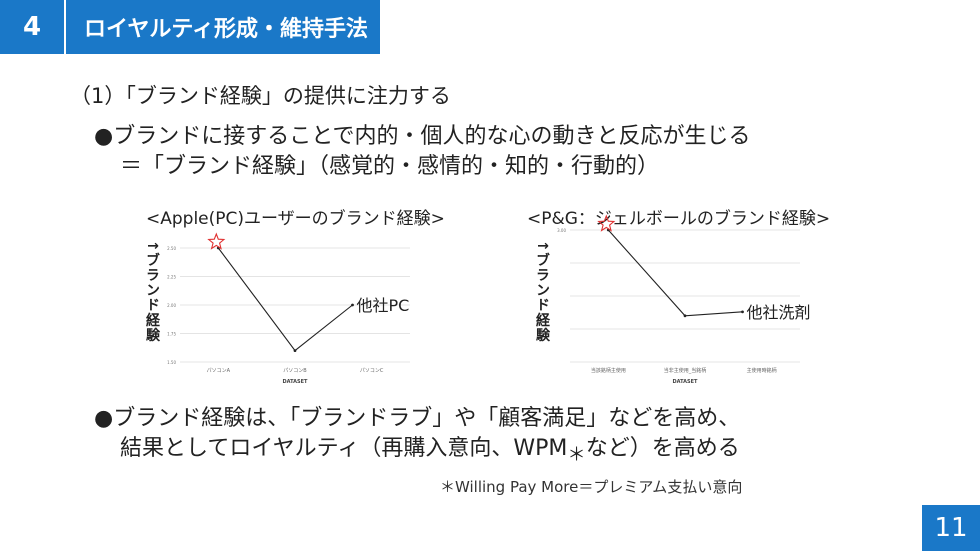  What do you see at coordinates (344, 448) in the screenshot?
I see `bullet-point-2-line2-text: 結果としてロイヤルティ（再購入意向、WPM` at bounding box center [344, 448].